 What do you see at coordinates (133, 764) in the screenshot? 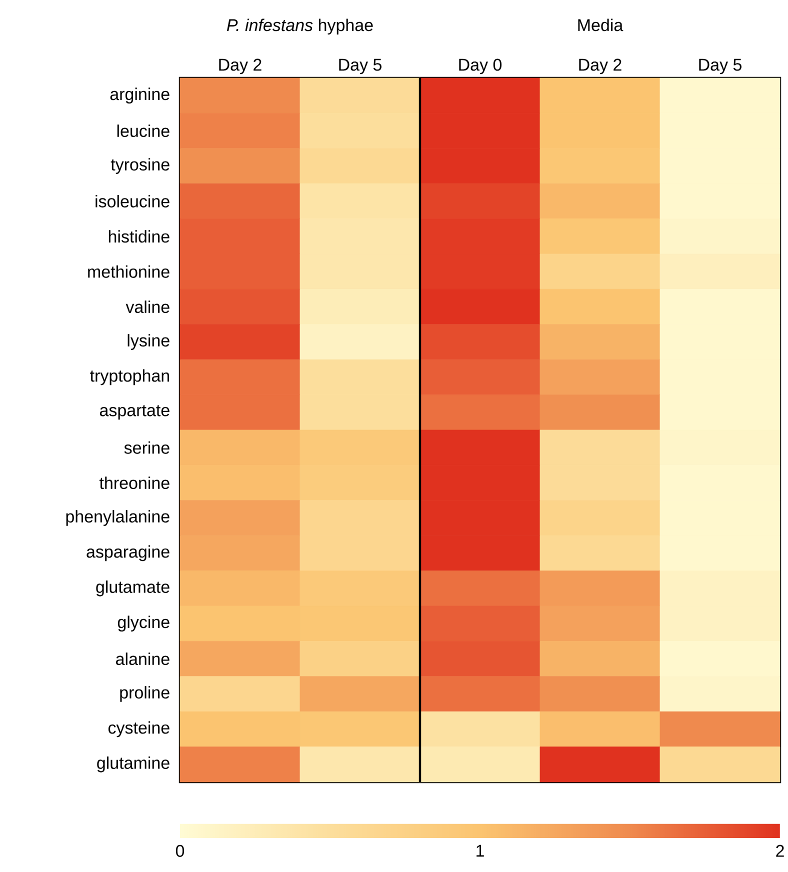
I see `y-tick-label: glutamine` at bounding box center [133, 764].